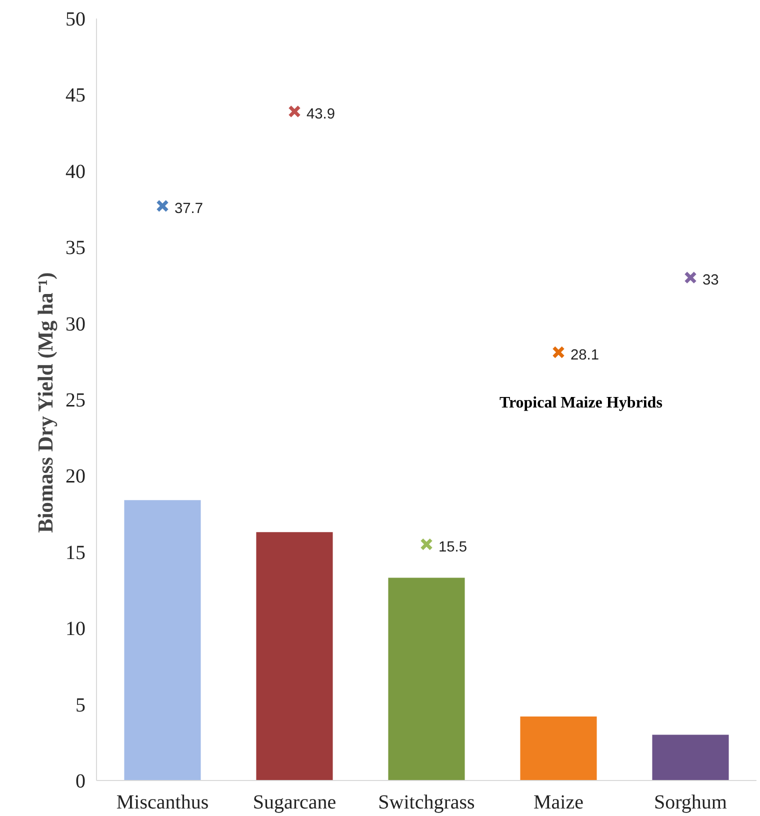  Describe the element at coordinates (76, 95) in the screenshot. I see `y-tick-label: 45` at that location.